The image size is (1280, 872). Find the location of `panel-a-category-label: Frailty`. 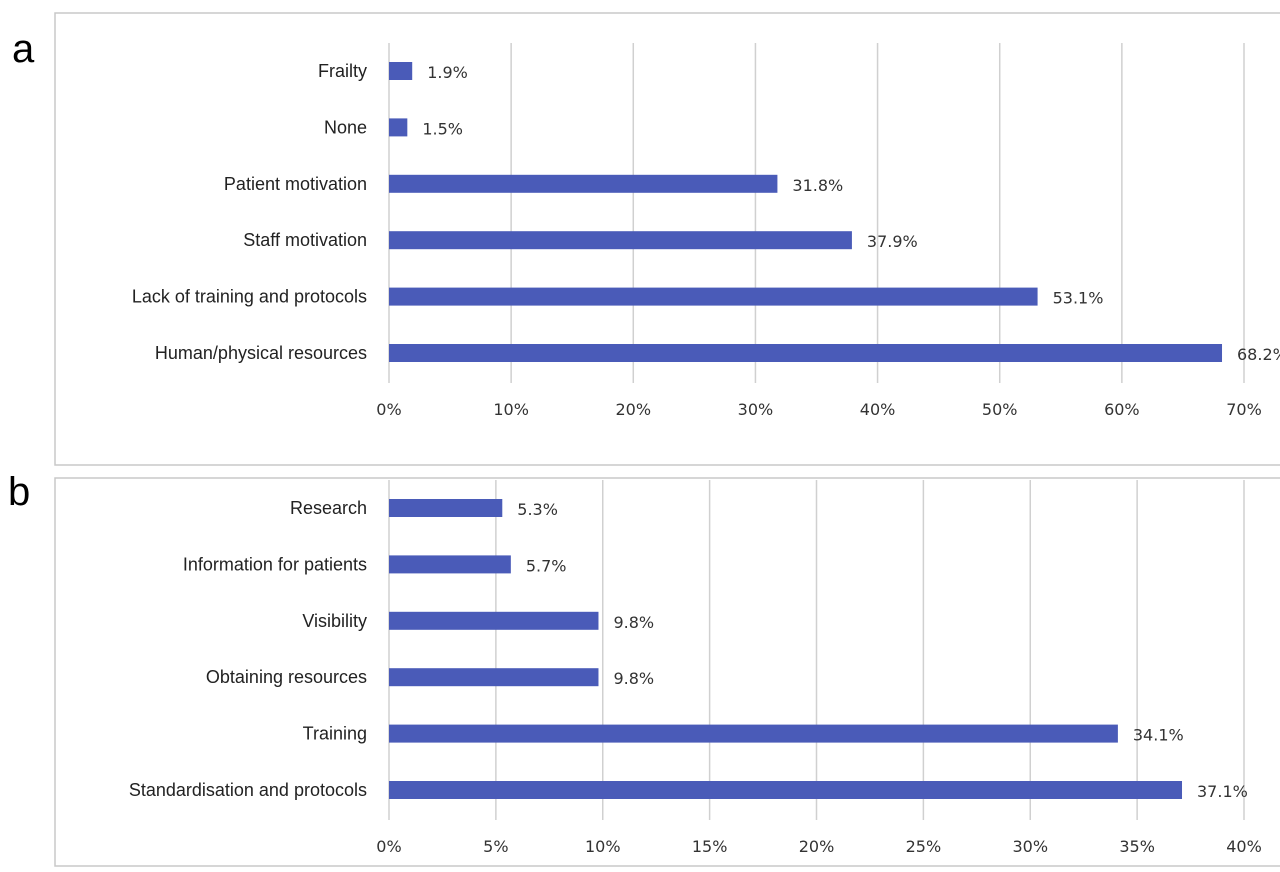

panel-a-category-label: Frailty is located at coordinates (342, 71).